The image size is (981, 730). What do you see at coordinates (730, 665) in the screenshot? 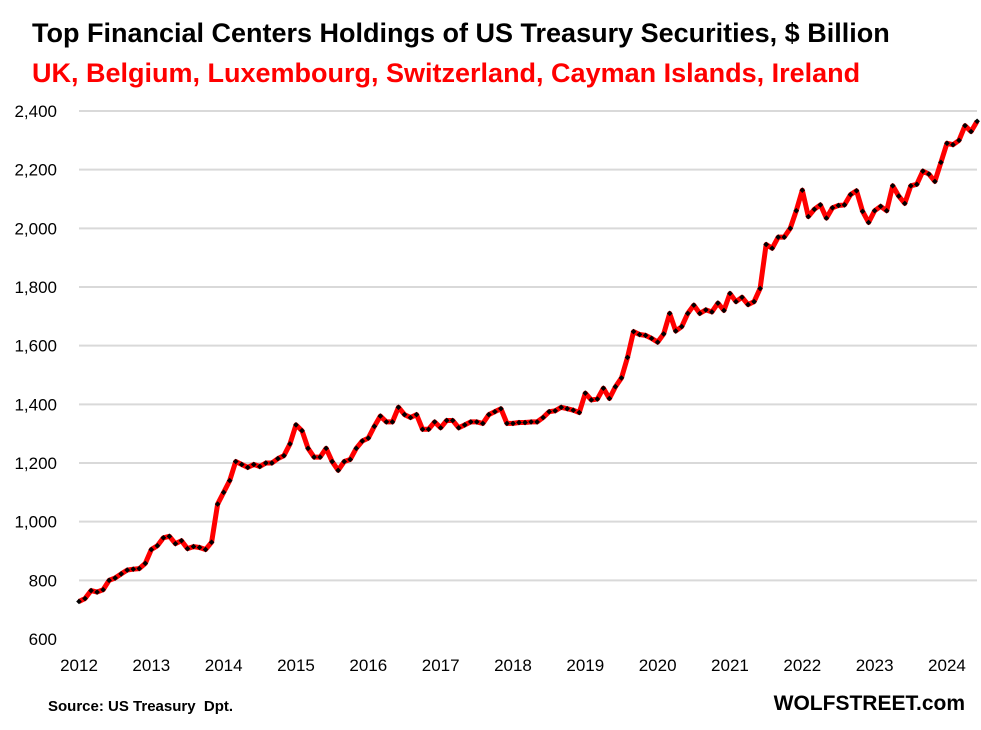
I see `x-tick-label: 2021` at bounding box center [730, 665].